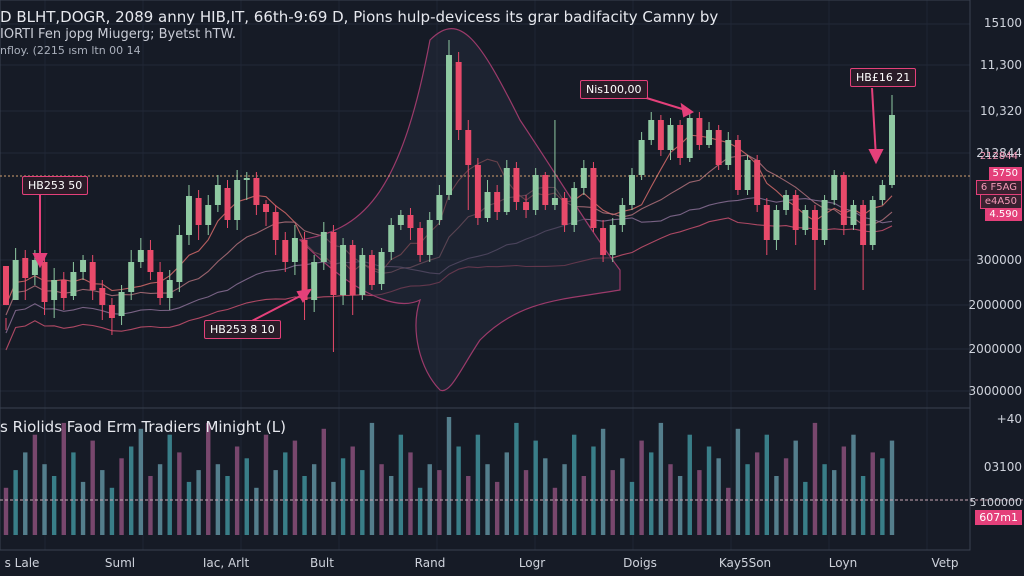  Describe the element at coordinates (876, 157) in the screenshot. I see `arrow-hb16-head` at that location.